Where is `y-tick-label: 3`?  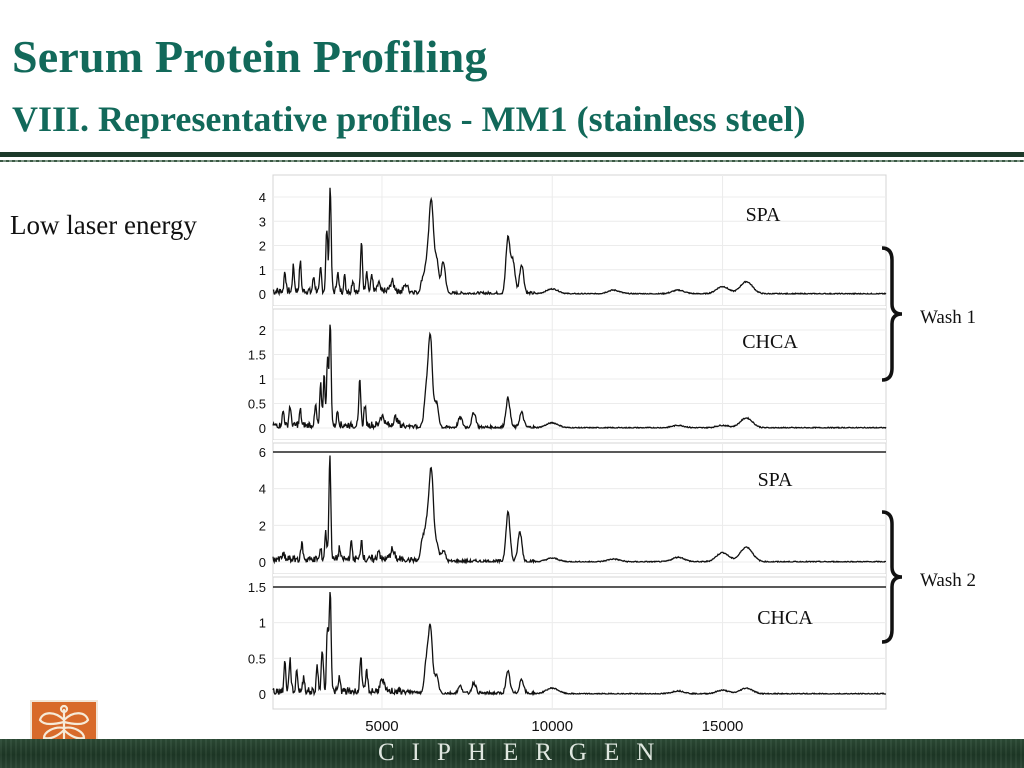 y-tick-label: 3 is located at coordinates (262, 221).